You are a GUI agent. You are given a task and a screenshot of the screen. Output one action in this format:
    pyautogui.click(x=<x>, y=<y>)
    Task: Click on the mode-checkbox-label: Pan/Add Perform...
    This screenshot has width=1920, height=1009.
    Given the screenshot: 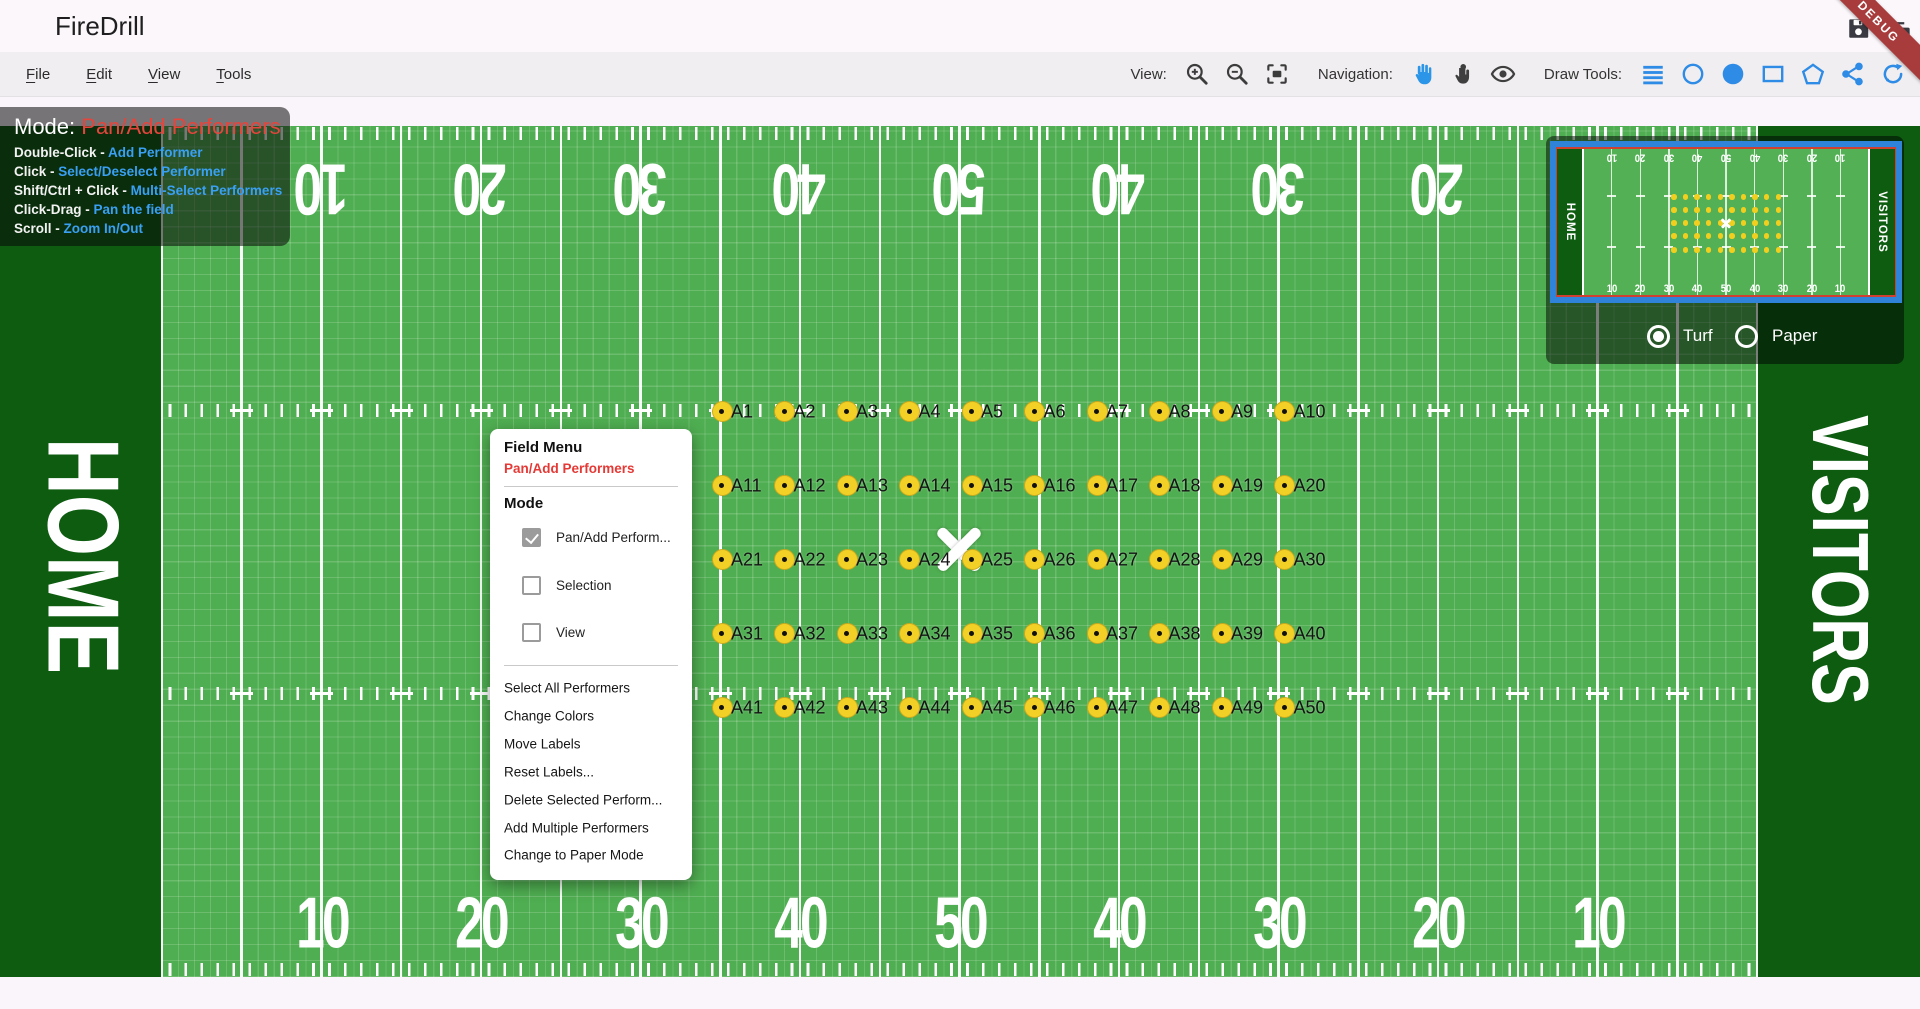 What is the action you would take?
    pyautogui.click(x=613, y=537)
    